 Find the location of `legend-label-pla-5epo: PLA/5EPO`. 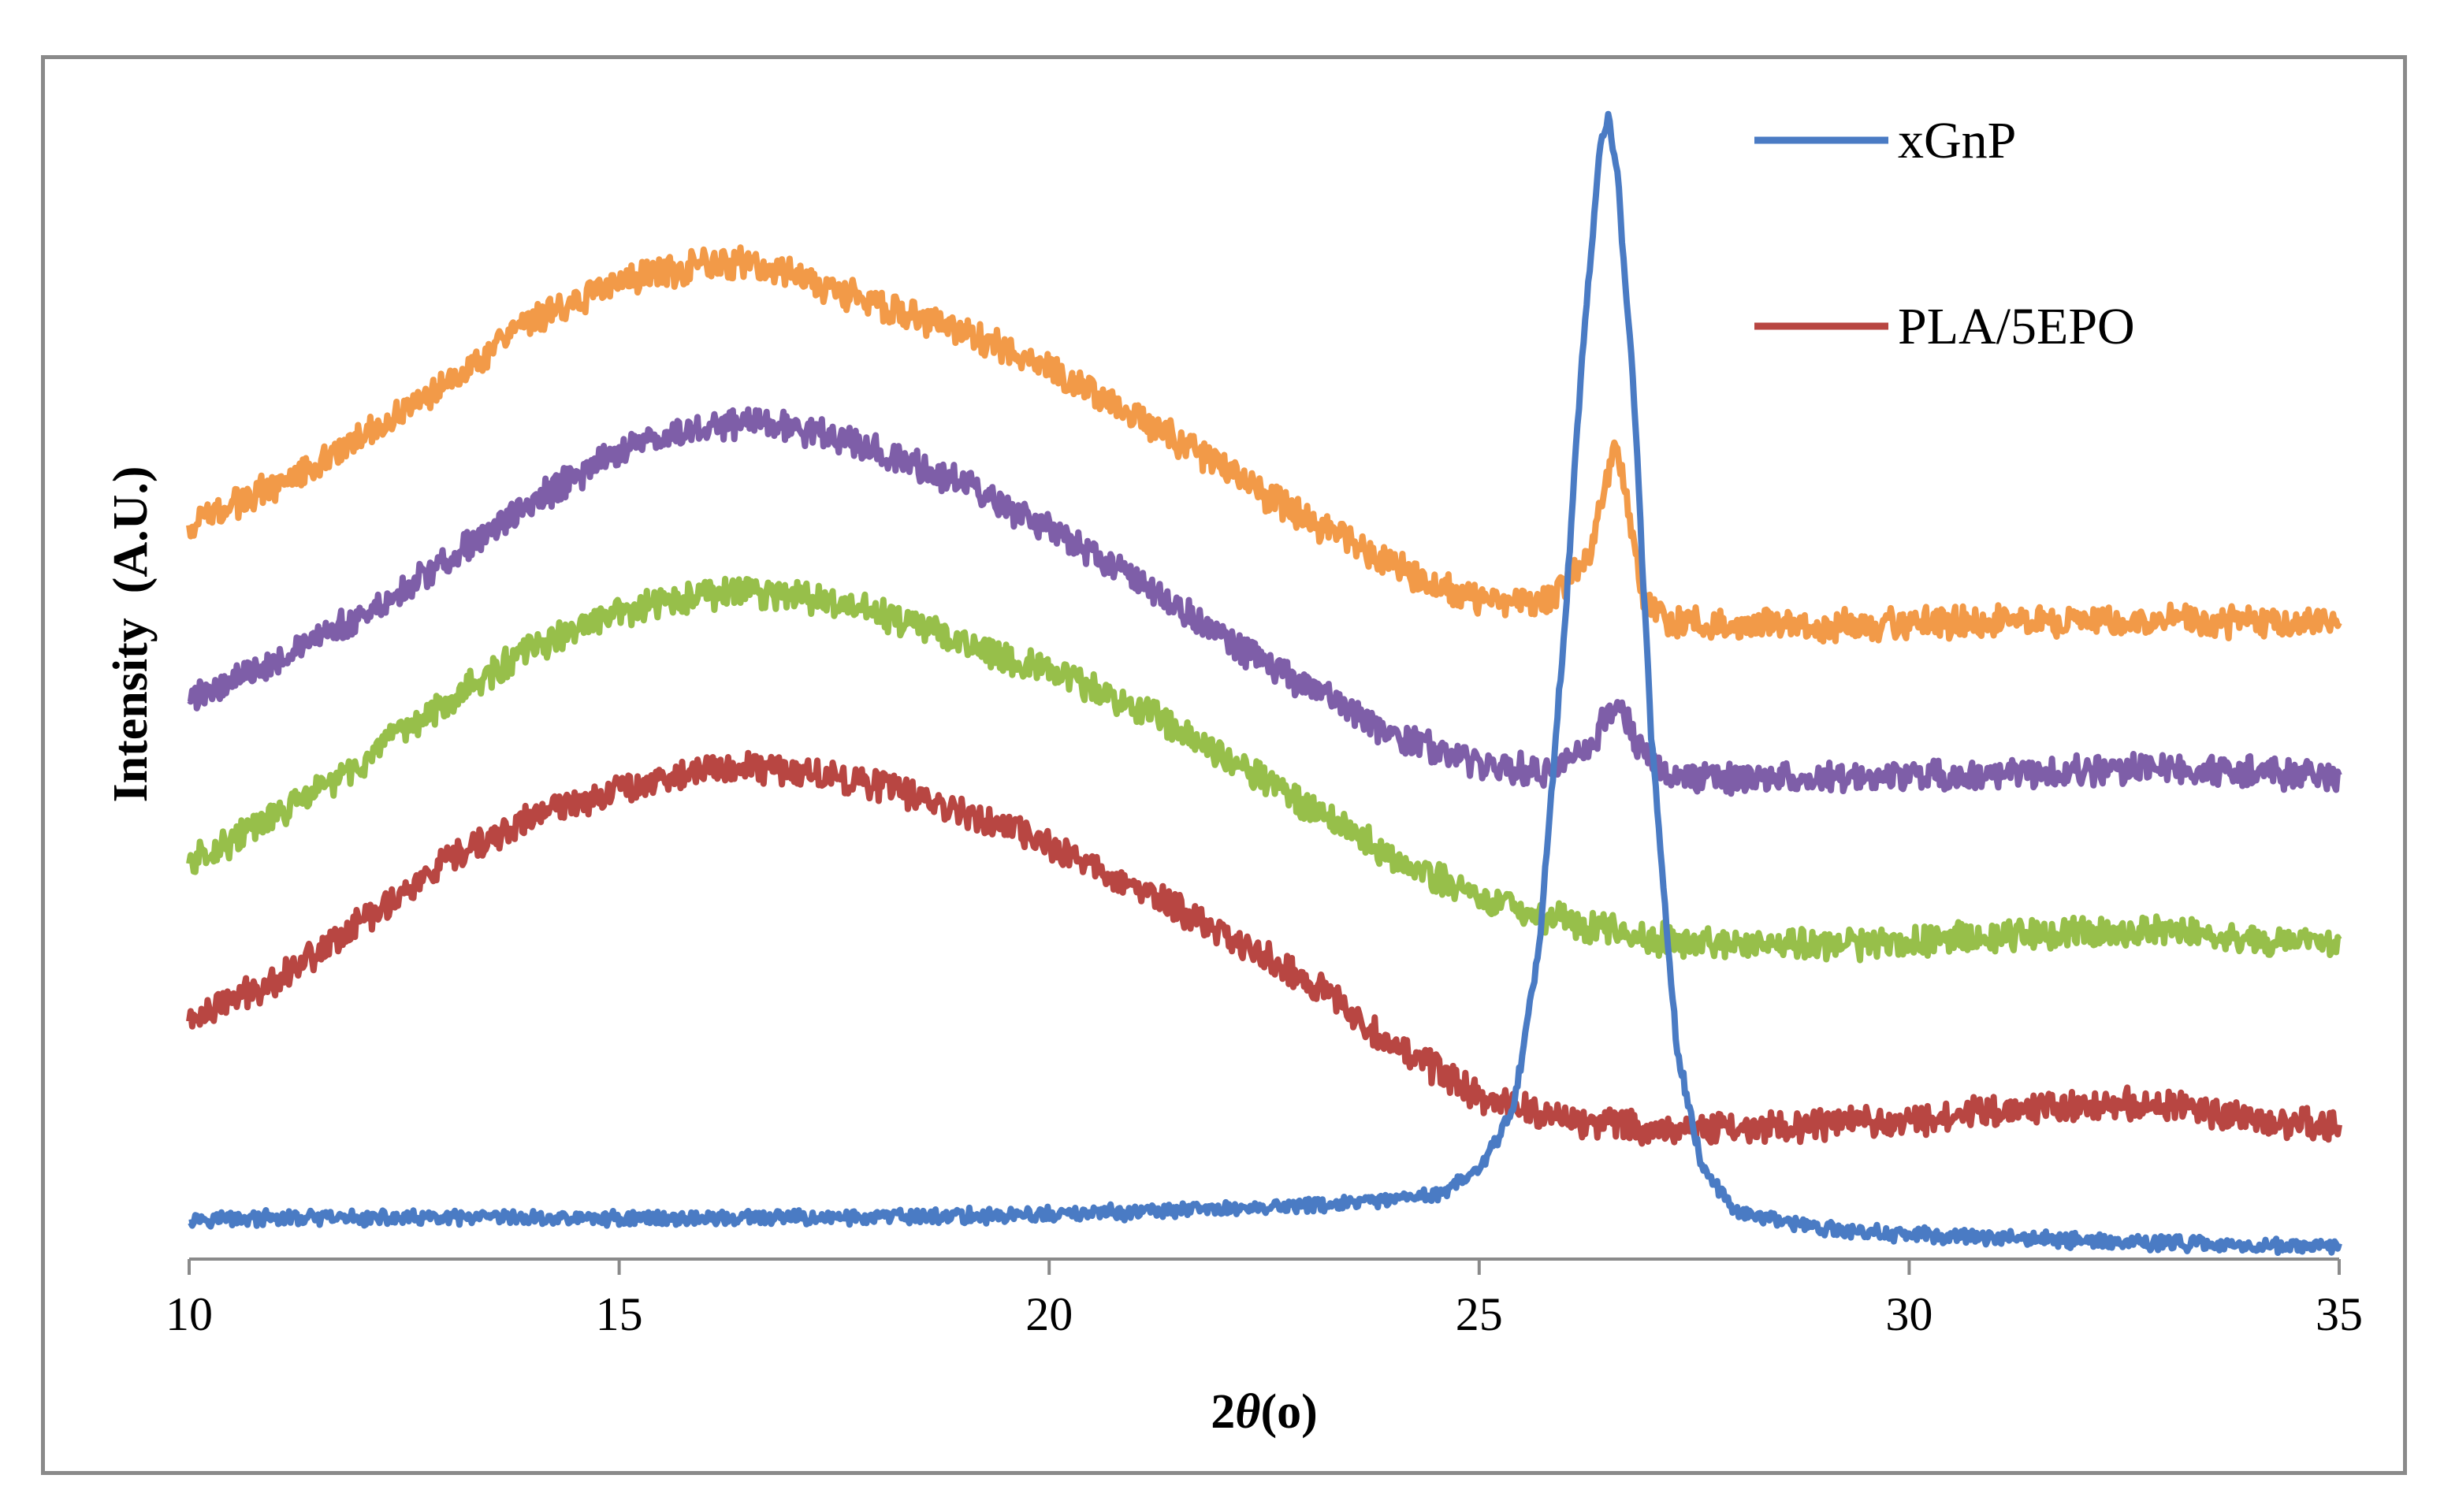

legend-label-pla-5epo: PLA/5EPO is located at coordinates (2016, 326).